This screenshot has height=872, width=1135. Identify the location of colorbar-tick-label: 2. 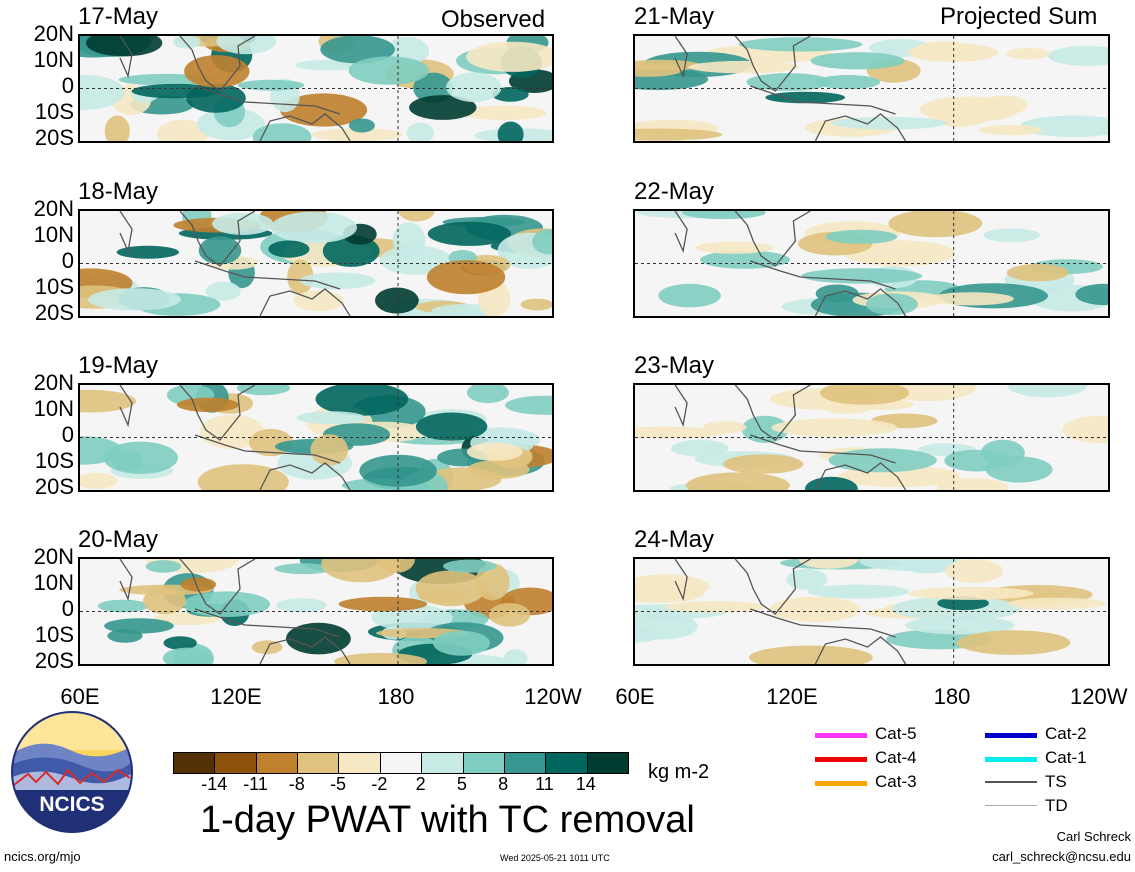
(420, 784).